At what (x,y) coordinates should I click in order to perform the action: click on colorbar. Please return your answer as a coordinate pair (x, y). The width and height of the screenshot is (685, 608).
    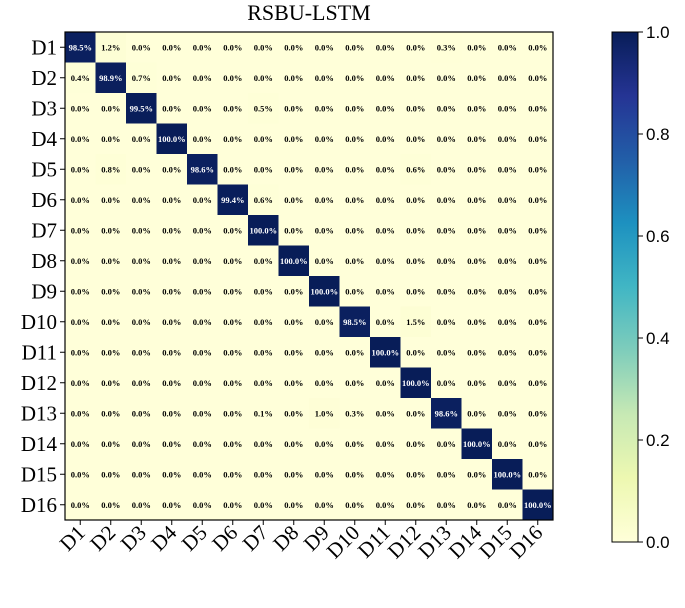
    Looking at the image, I should click on (625, 287).